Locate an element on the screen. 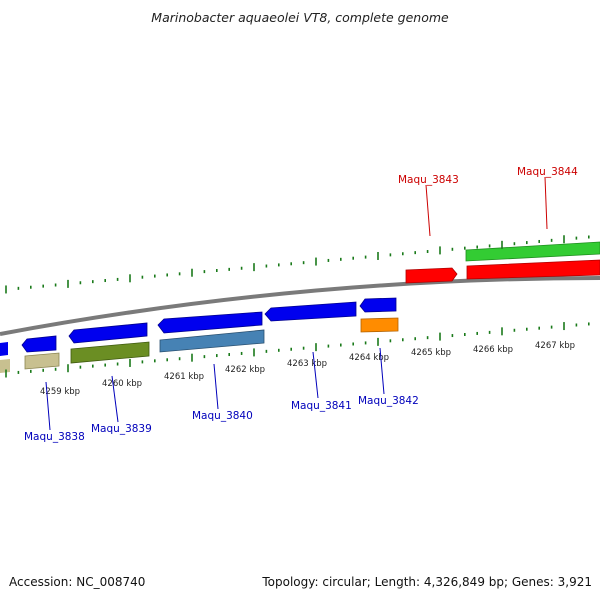 The image size is (600, 600). gene-label-maqu-3839: Maqu_3839 is located at coordinates (121, 429).